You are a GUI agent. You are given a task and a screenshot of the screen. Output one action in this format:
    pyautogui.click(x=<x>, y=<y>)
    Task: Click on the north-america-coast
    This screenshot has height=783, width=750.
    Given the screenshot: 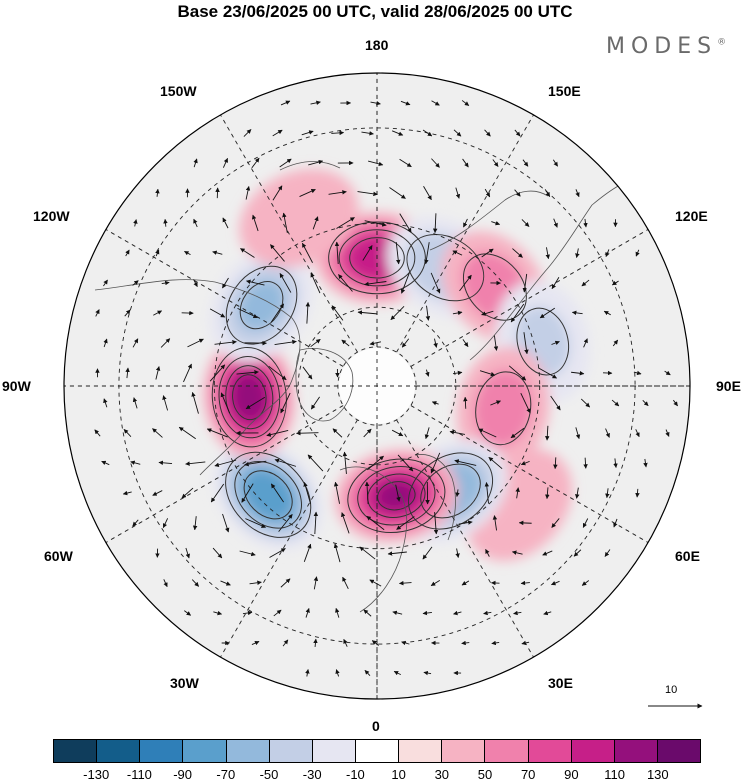 What is the action you would take?
    pyautogui.click(x=197, y=377)
    